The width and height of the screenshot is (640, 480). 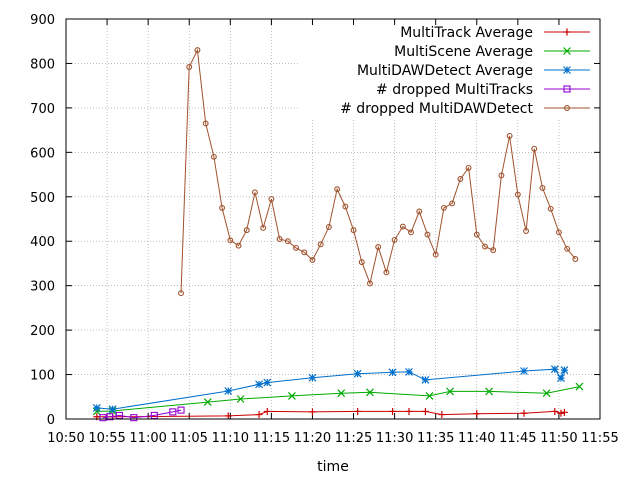 I want to click on x-tick-label: 11:55, so click(x=599, y=438).